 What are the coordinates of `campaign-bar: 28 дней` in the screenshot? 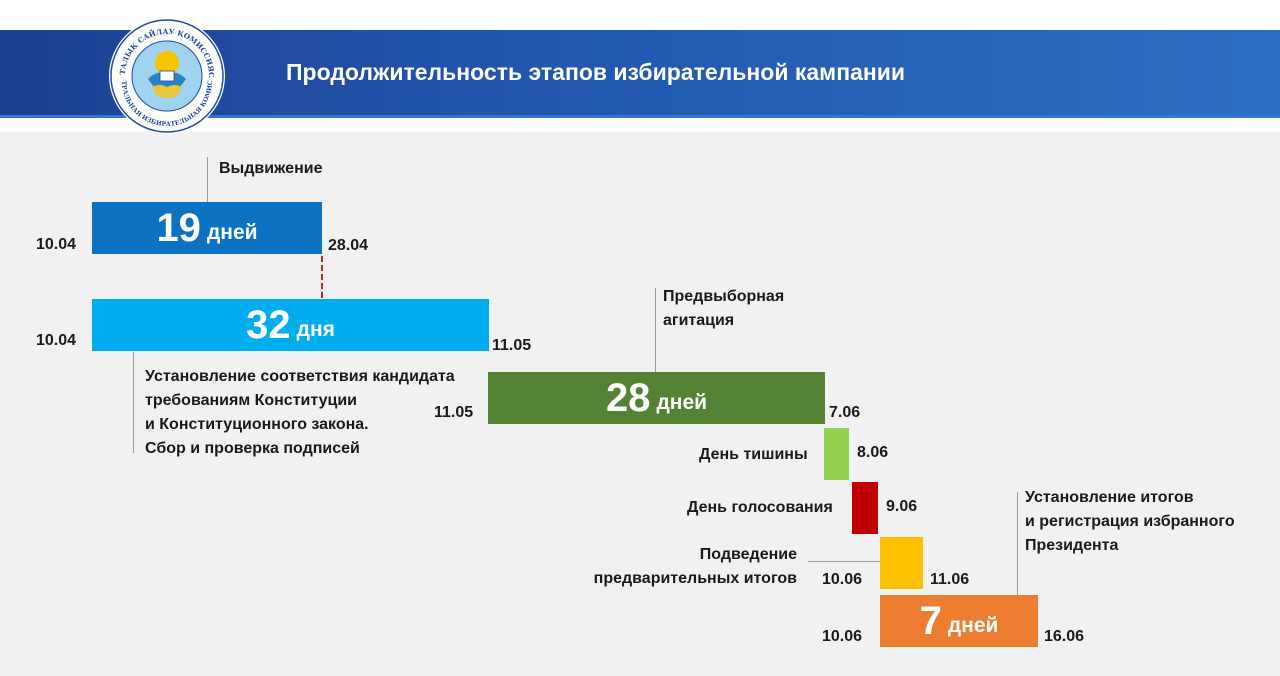 It's located at (656, 398).